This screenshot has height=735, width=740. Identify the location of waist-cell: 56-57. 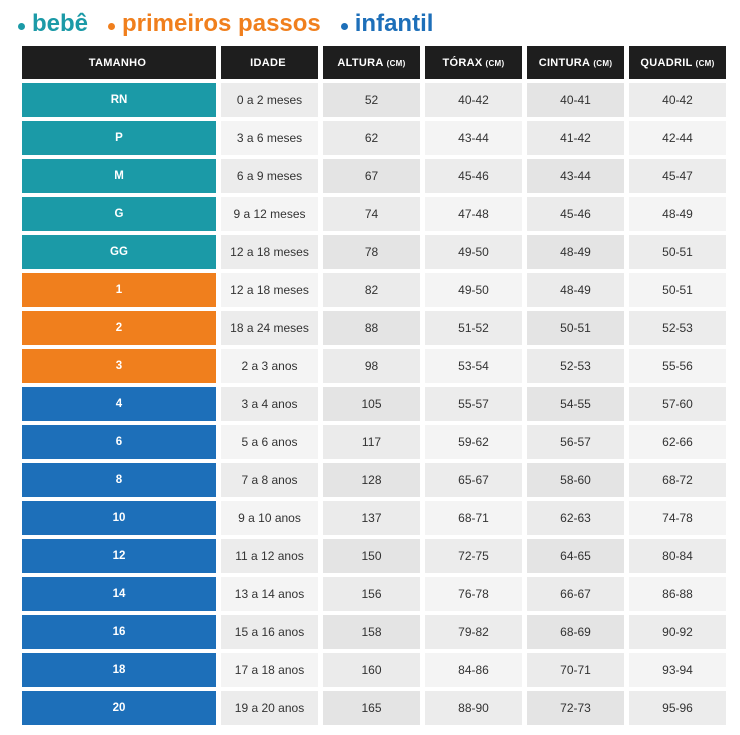
(575, 442).